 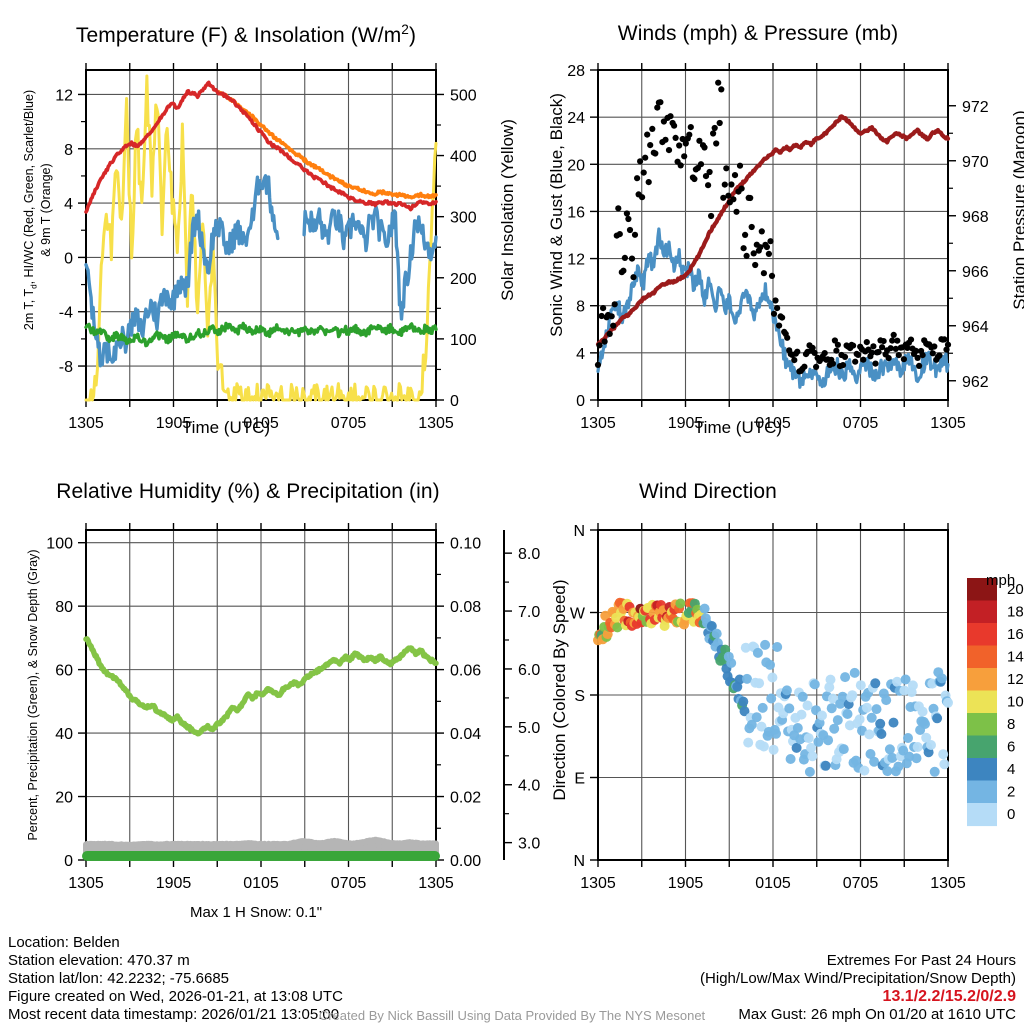 I want to click on footer-latlon: Station lat/lon: 42.2232; -75.6685, so click(x=119, y=978).